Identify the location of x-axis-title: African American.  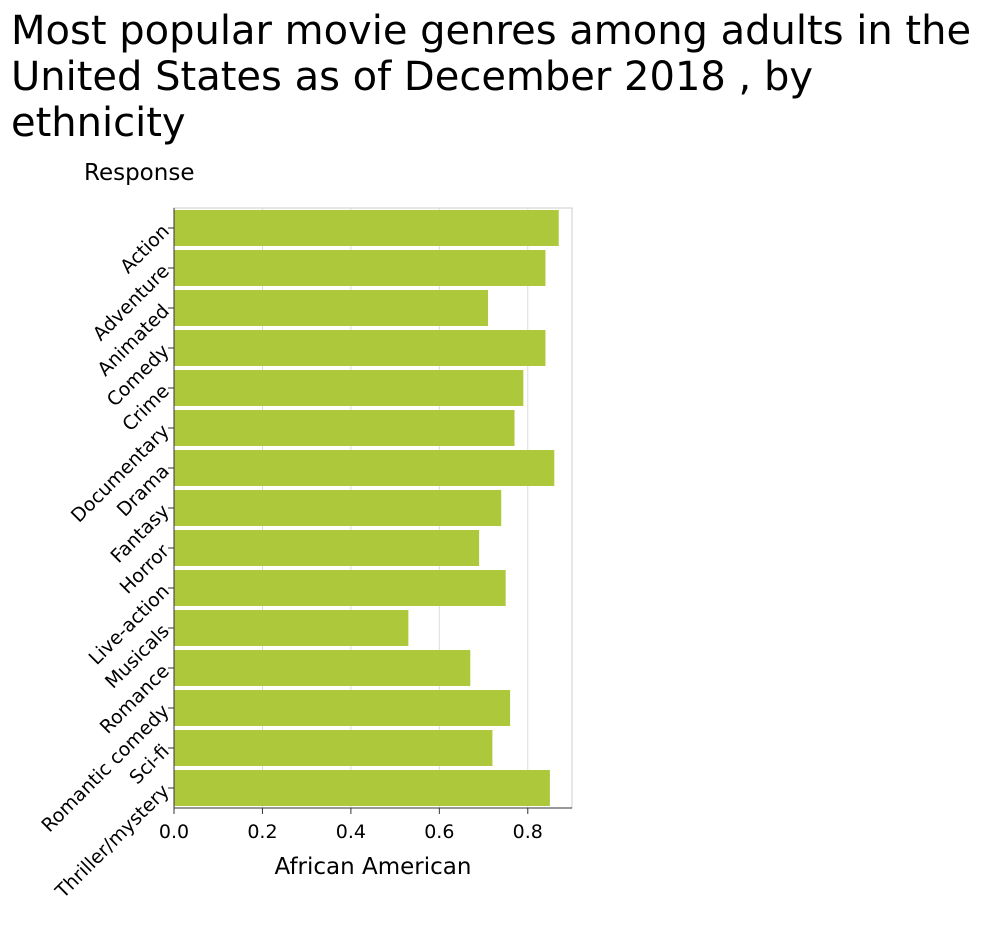
(373, 867).